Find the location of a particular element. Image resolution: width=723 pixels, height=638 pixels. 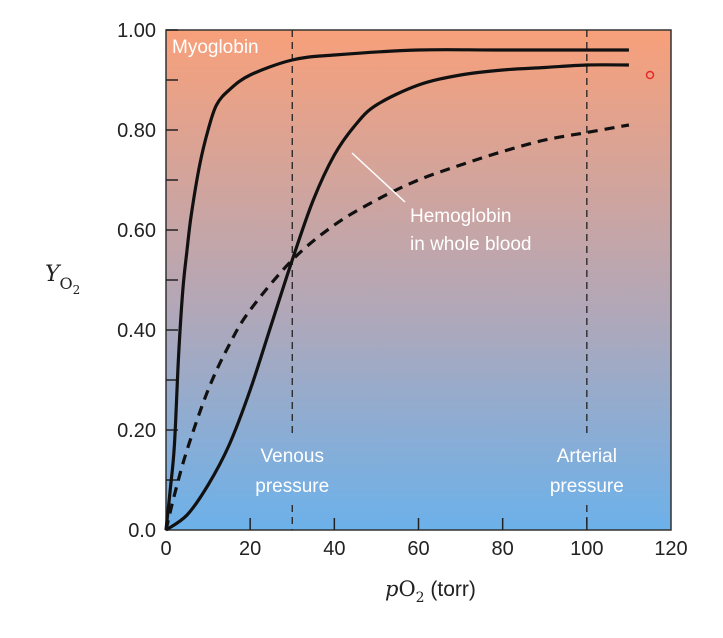

y-tick-label: 0.0 is located at coordinates (142, 531).